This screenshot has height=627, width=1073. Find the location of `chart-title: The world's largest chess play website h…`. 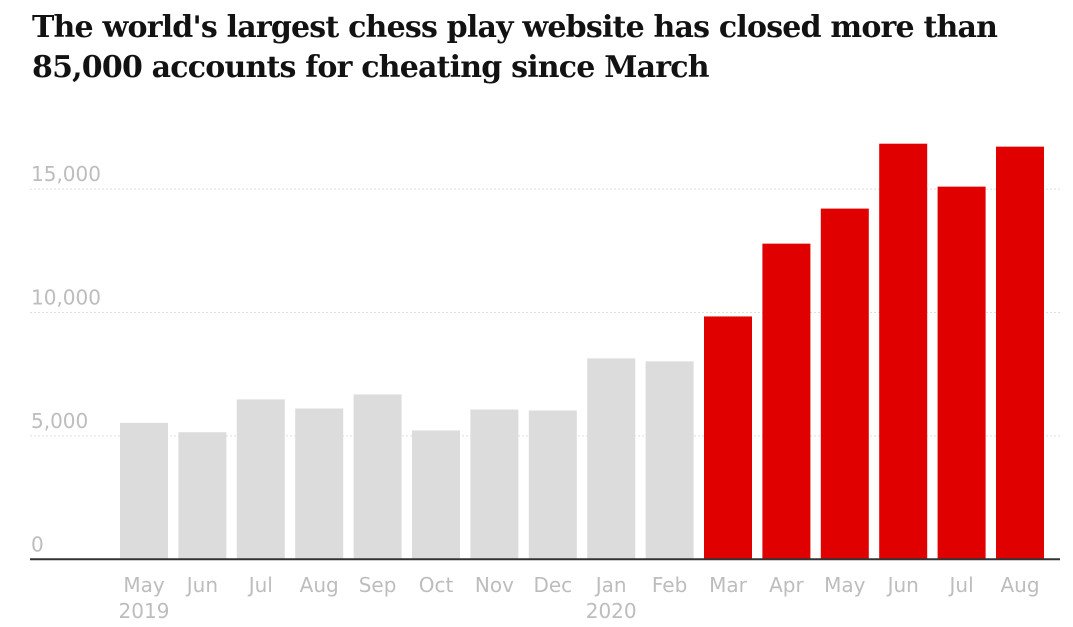

chart-title: The world's largest chess play website h… is located at coordinates (515, 47).